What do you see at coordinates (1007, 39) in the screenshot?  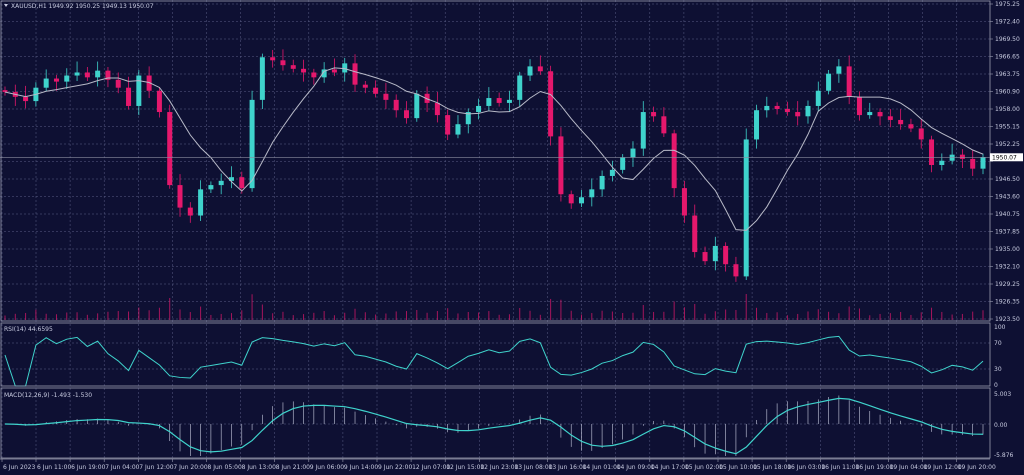 I see `price-tick-label: 1969.50` at bounding box center [1007, 39].